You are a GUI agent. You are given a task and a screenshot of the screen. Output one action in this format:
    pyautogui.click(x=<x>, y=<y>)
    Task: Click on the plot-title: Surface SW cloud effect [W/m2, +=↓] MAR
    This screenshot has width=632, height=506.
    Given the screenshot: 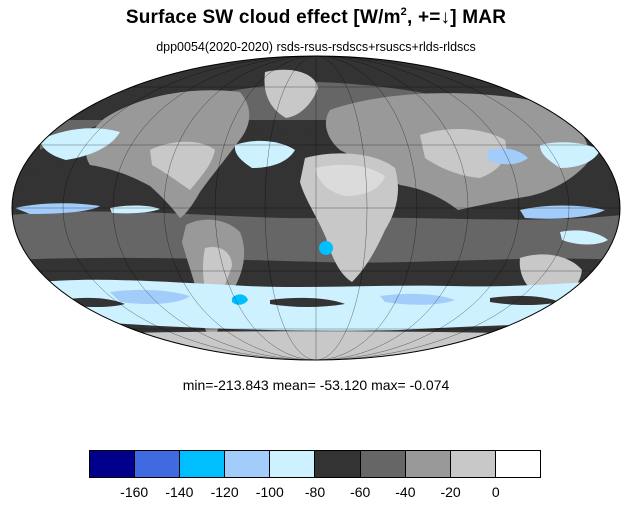 What is the action you would take?
    pyautogui.click(x=316, y=17)
    